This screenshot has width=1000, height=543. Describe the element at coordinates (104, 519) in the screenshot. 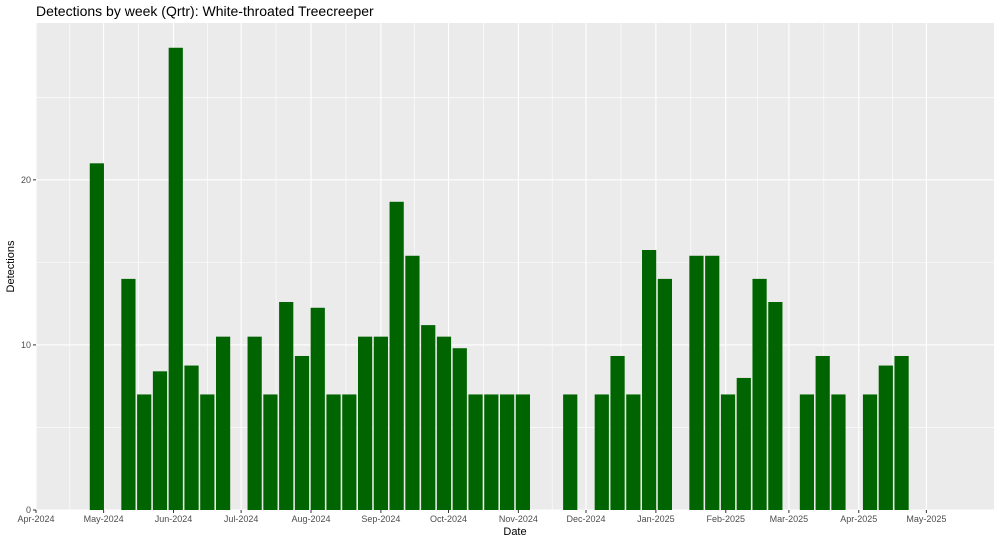

I see `x-tick-label: May-2024` at that location.